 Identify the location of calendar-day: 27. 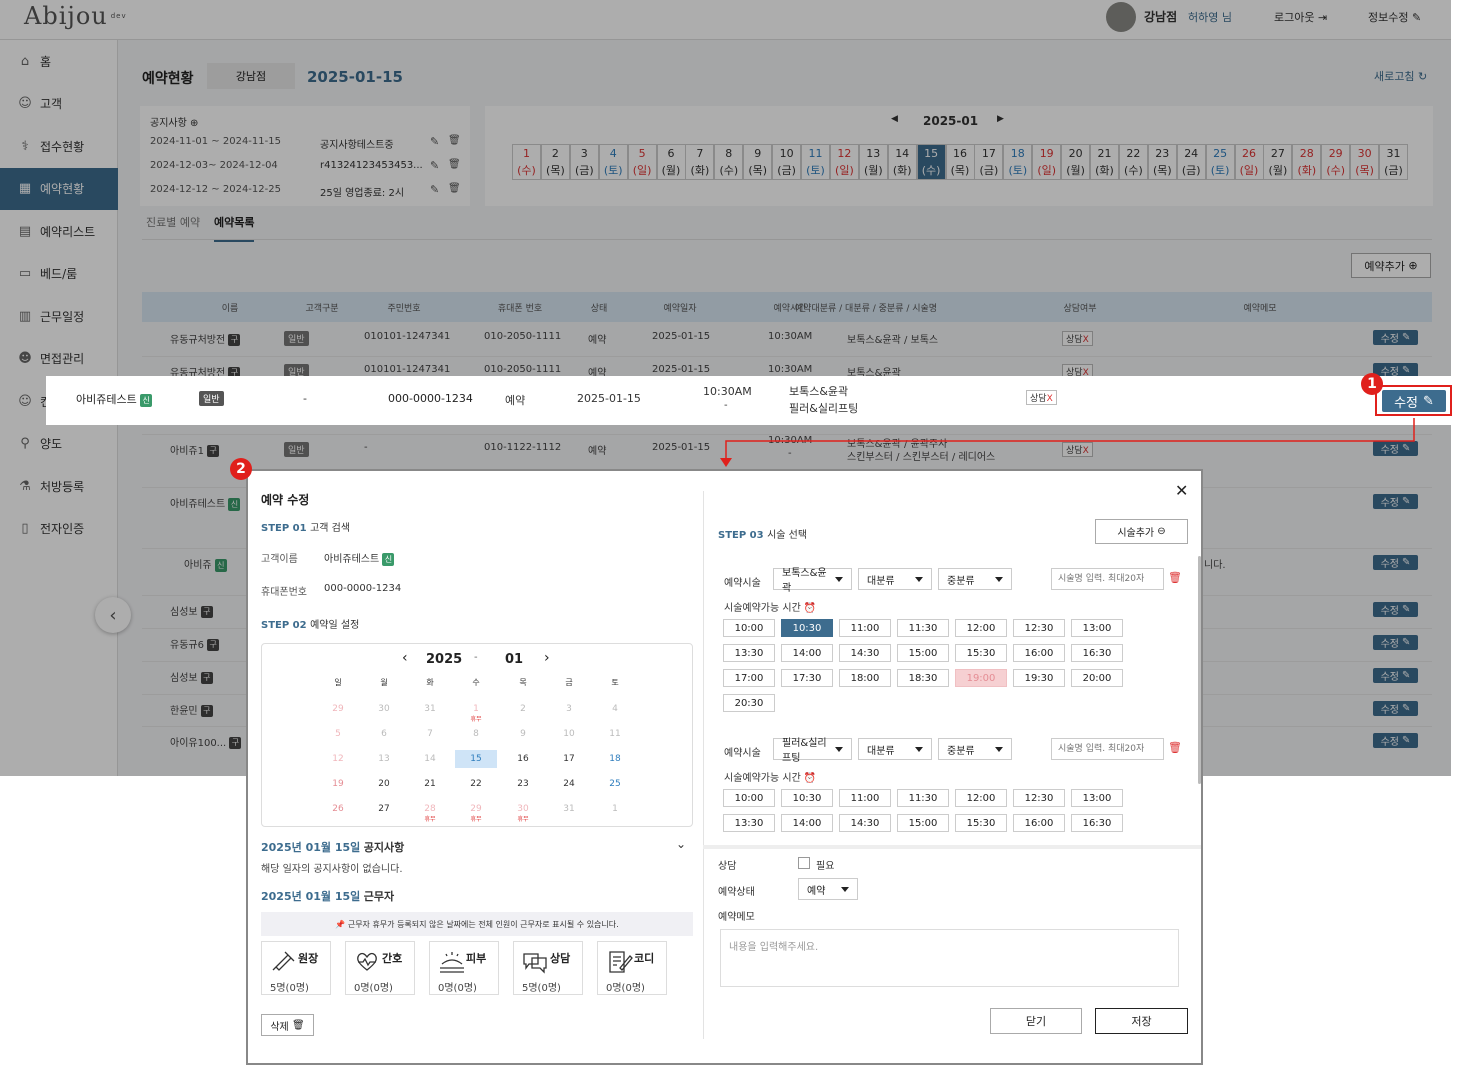
(384, 809).